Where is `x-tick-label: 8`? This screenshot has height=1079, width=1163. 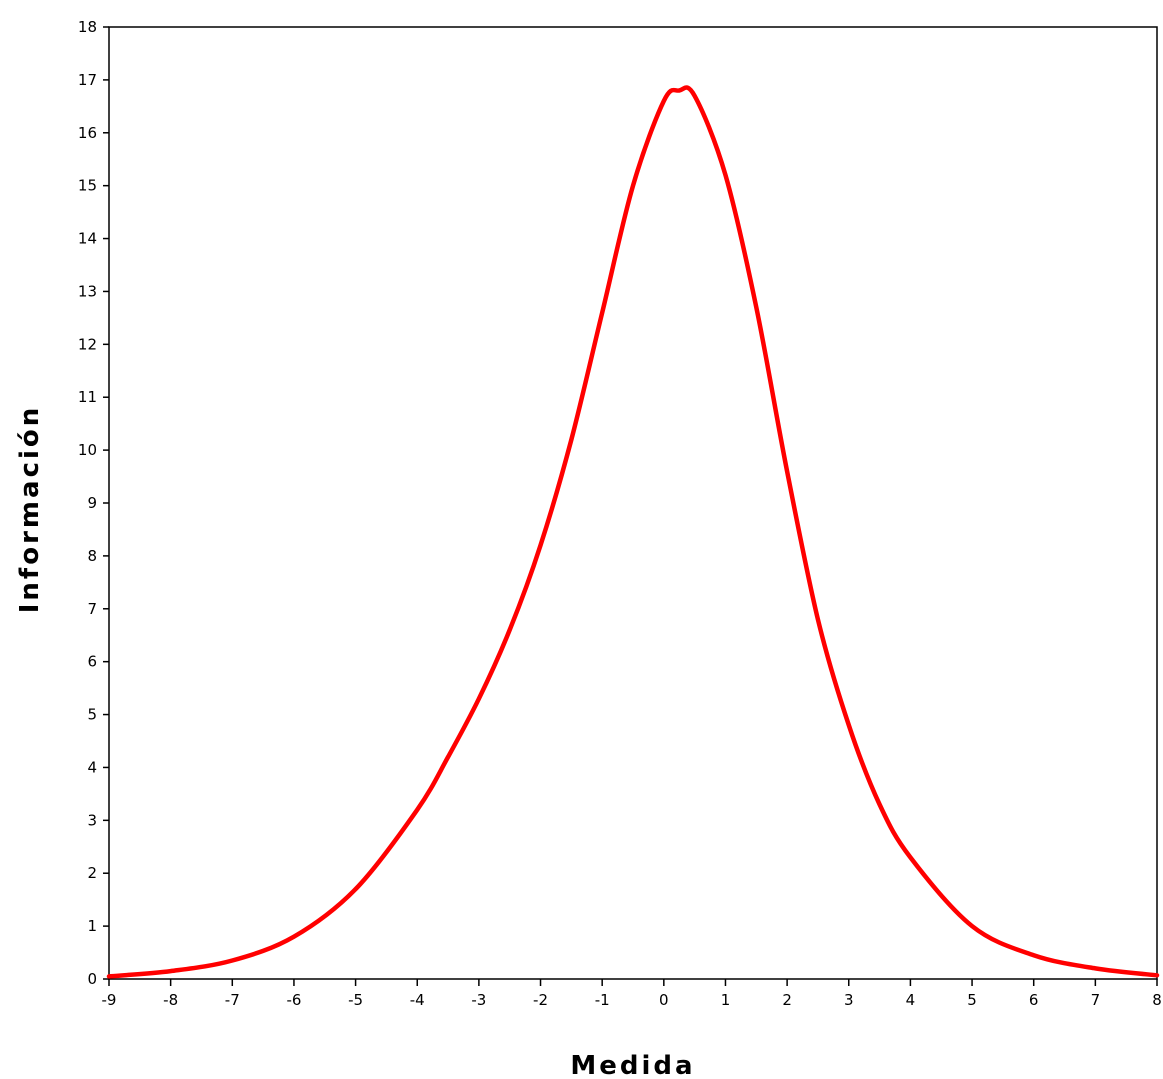
x-tick-label: 8 is located at coordinates (1157, 1000).